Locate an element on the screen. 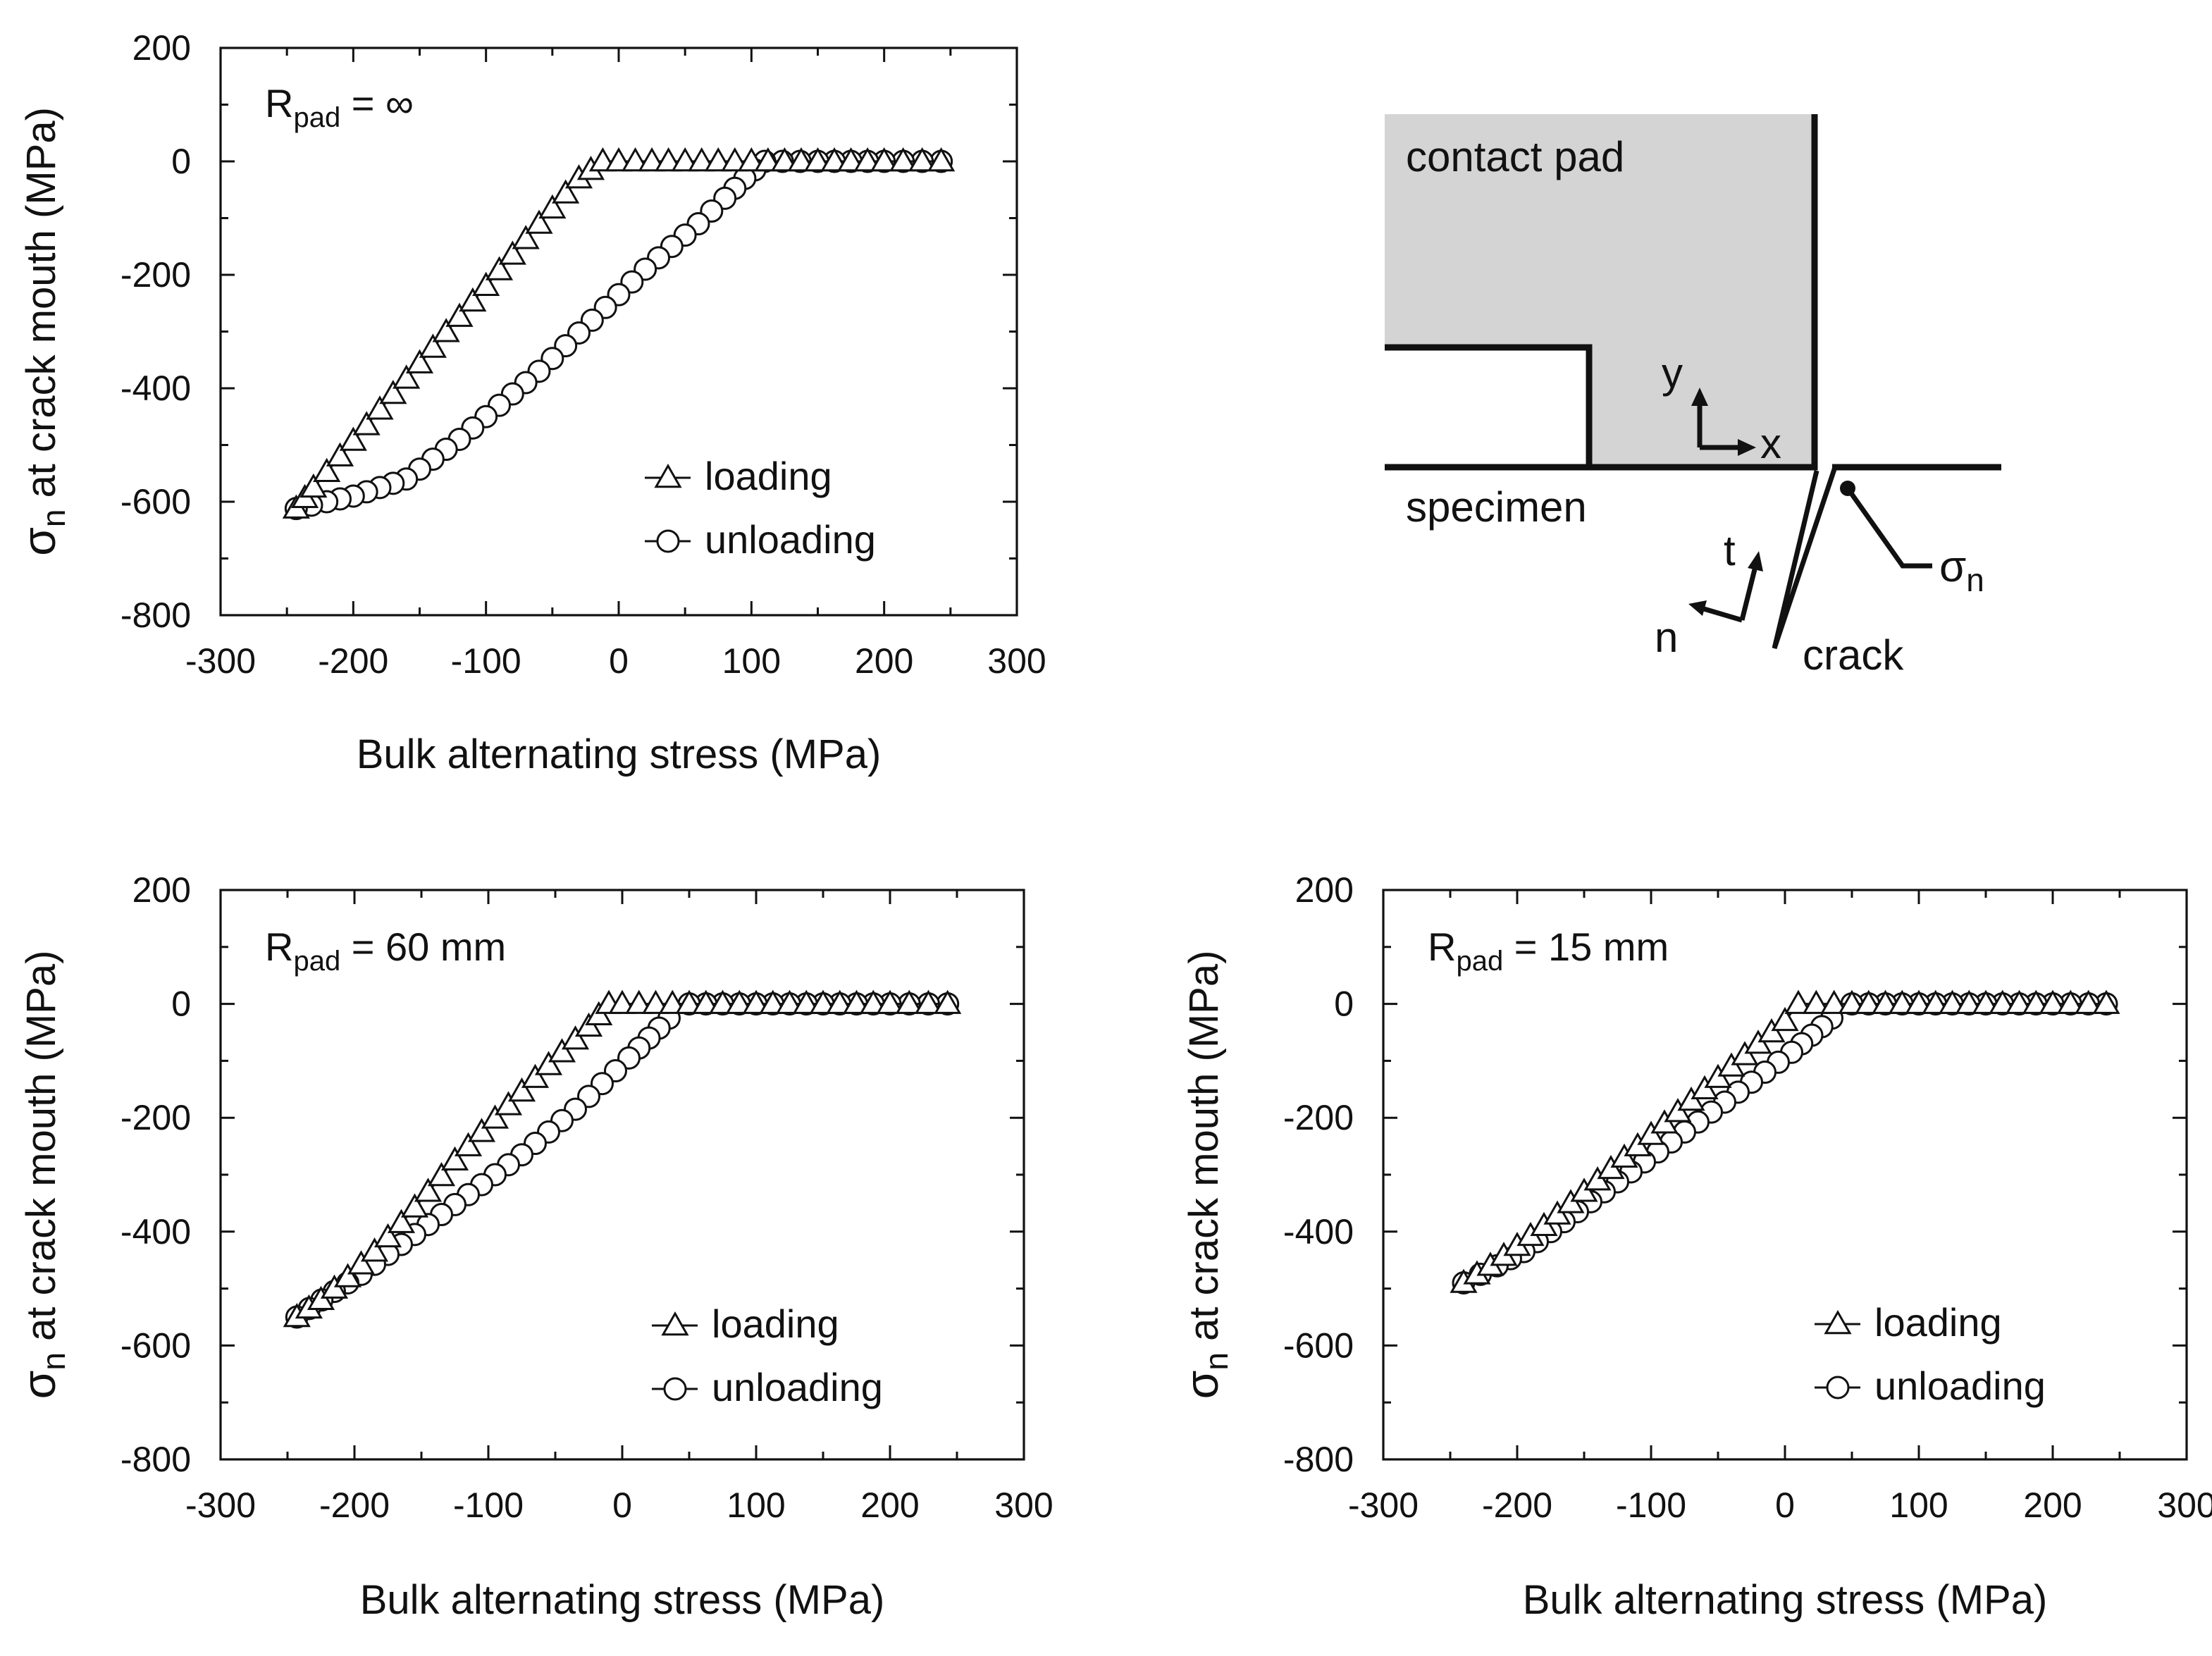  legend-label-loading: loading is located at coordinates (1938, 1323).